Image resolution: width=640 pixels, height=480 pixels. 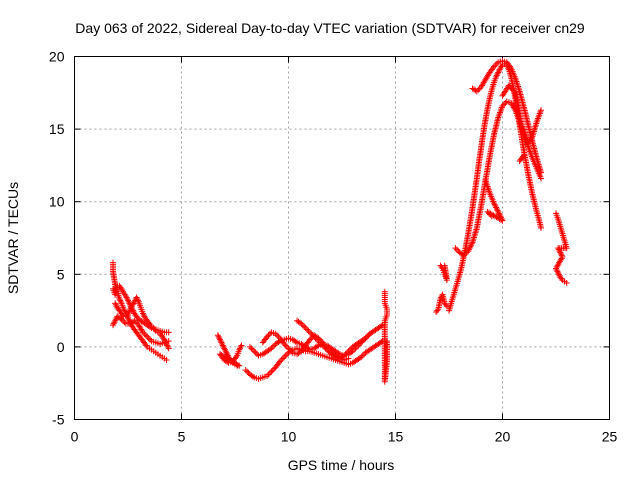 I want to click on series-sat-f, so click(x=314, y=360).